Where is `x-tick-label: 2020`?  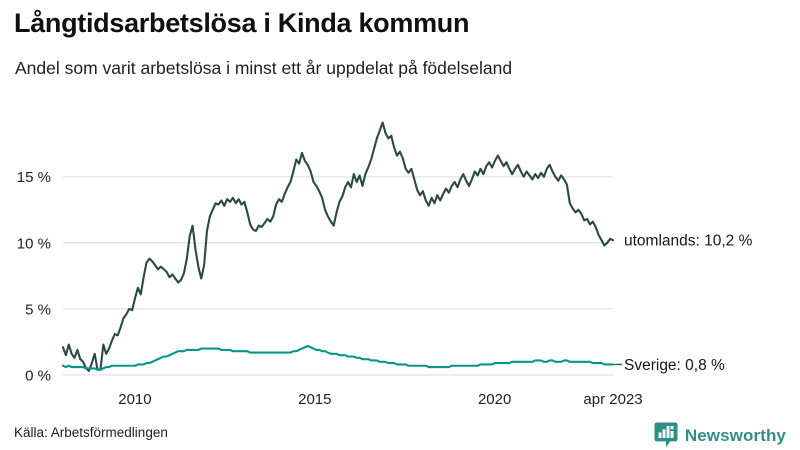 x-tick-label: 2020 is located at coordinates (494, 399).